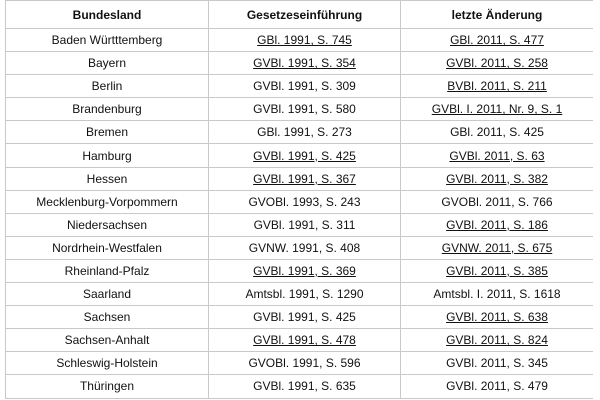  Describe the element at coordinates (107, 14) in the screenshot. I see `header-bundesland: Bundesland` at that location.